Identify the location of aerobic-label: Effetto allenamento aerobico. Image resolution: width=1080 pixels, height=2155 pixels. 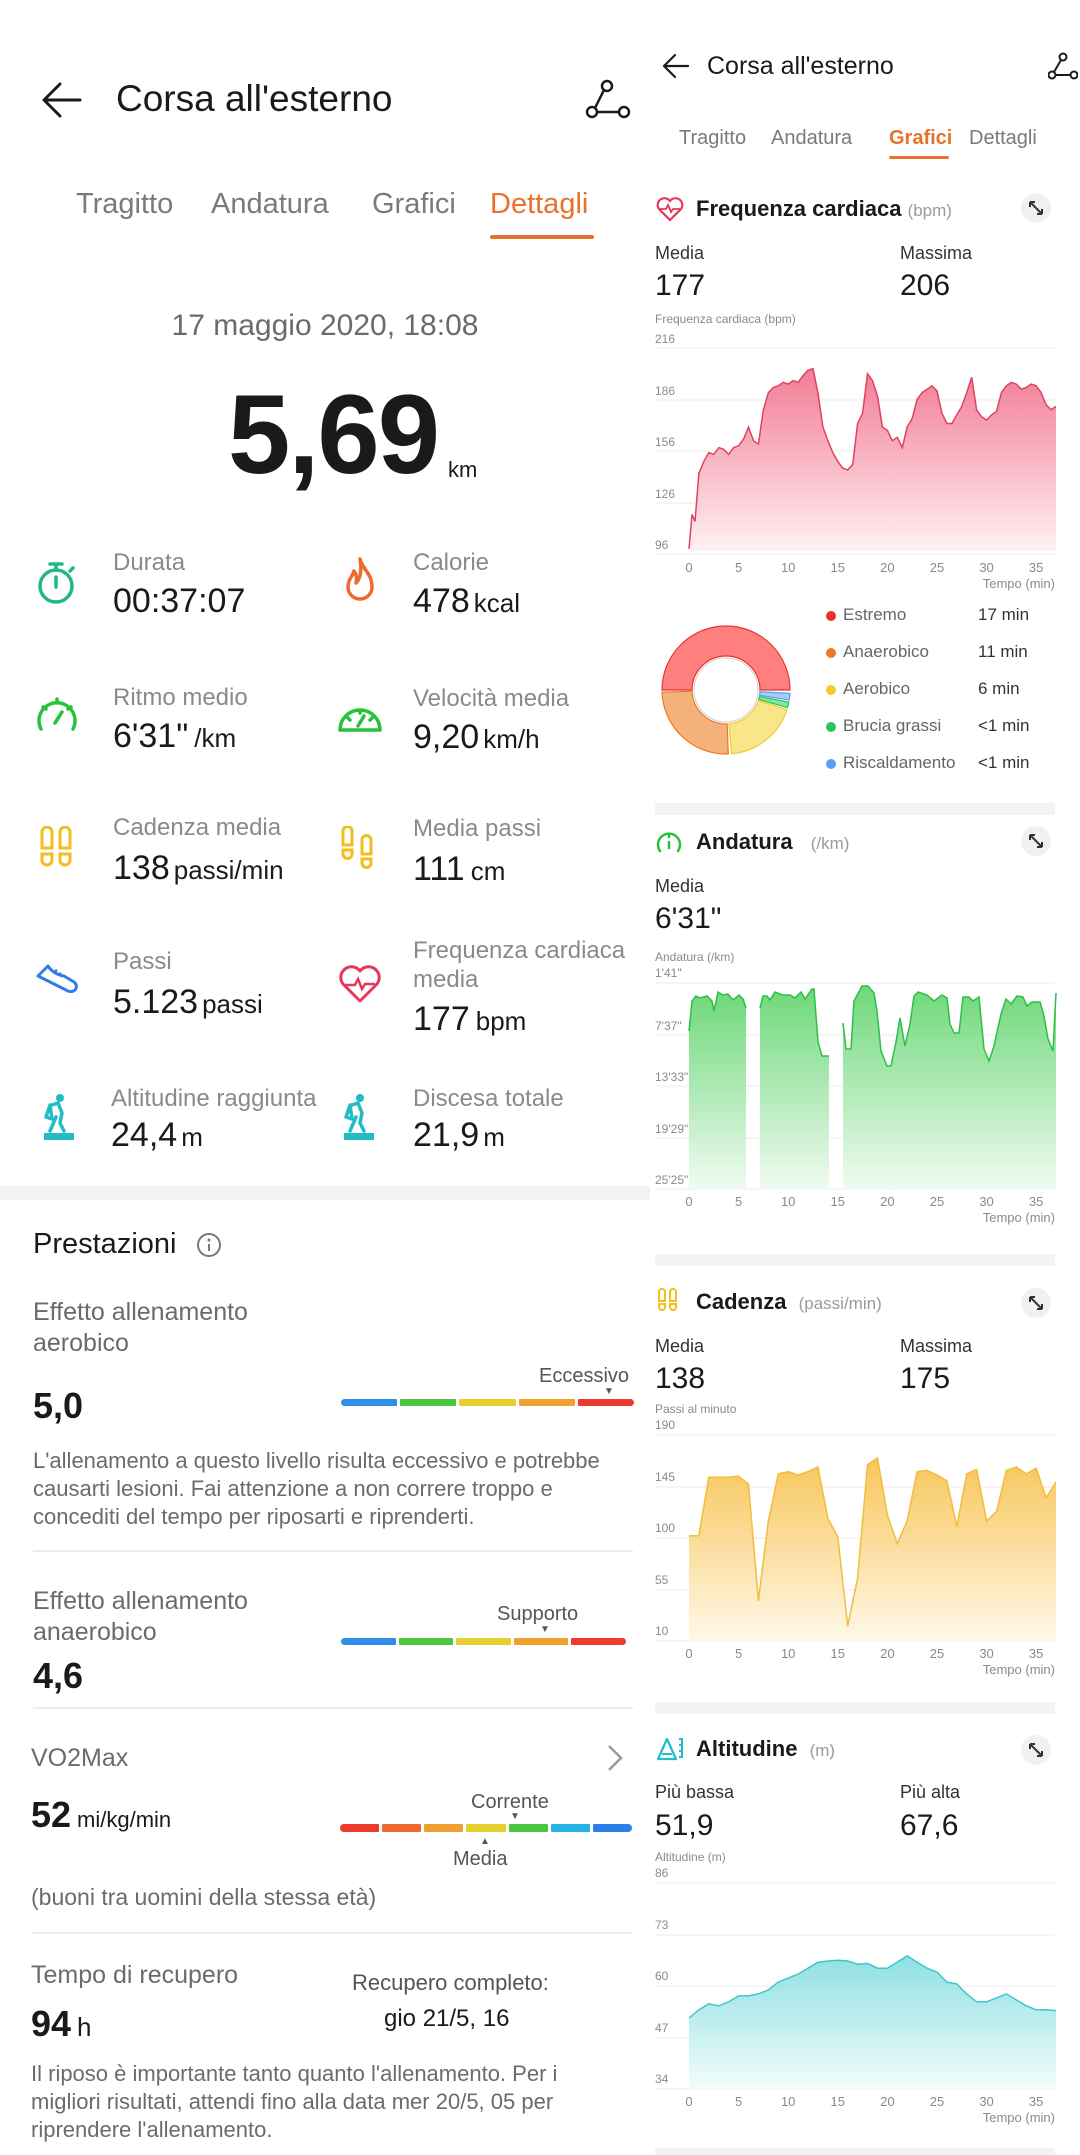
(140, 1327).